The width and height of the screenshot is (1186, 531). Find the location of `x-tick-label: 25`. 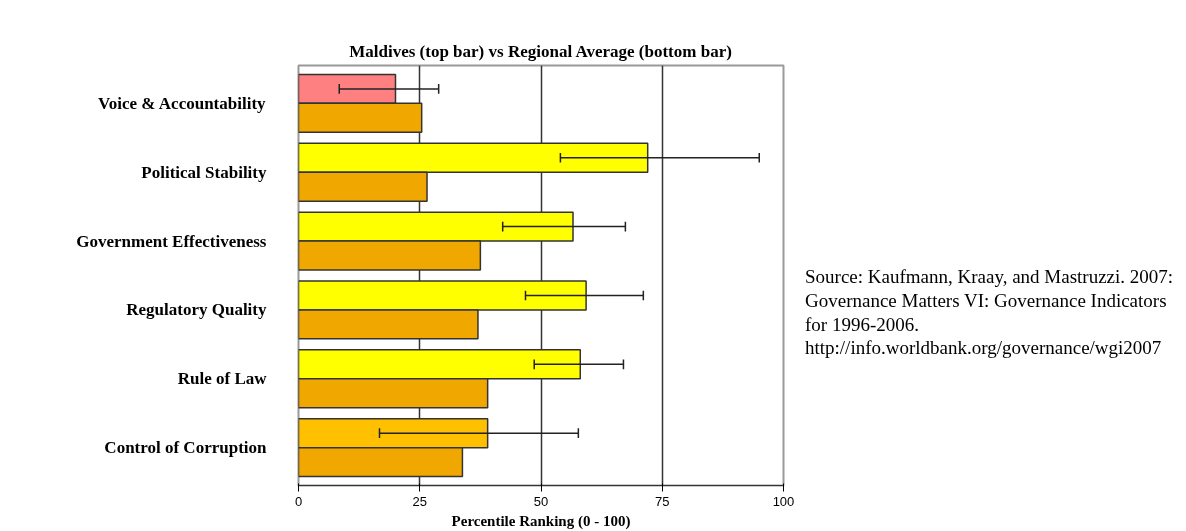

x-tick-label: 25 is located at coordinates (419, 501).